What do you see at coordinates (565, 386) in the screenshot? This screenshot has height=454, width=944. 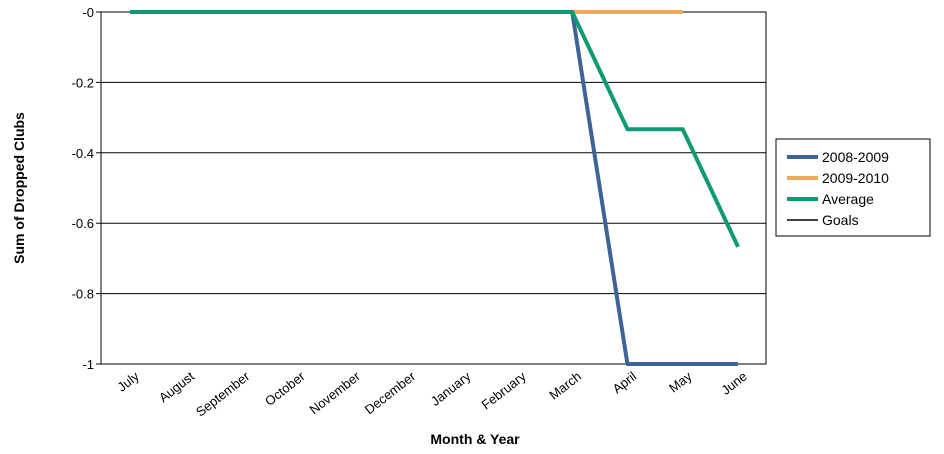 I see `x-tick-label: March` at bounding box center [565, 386].